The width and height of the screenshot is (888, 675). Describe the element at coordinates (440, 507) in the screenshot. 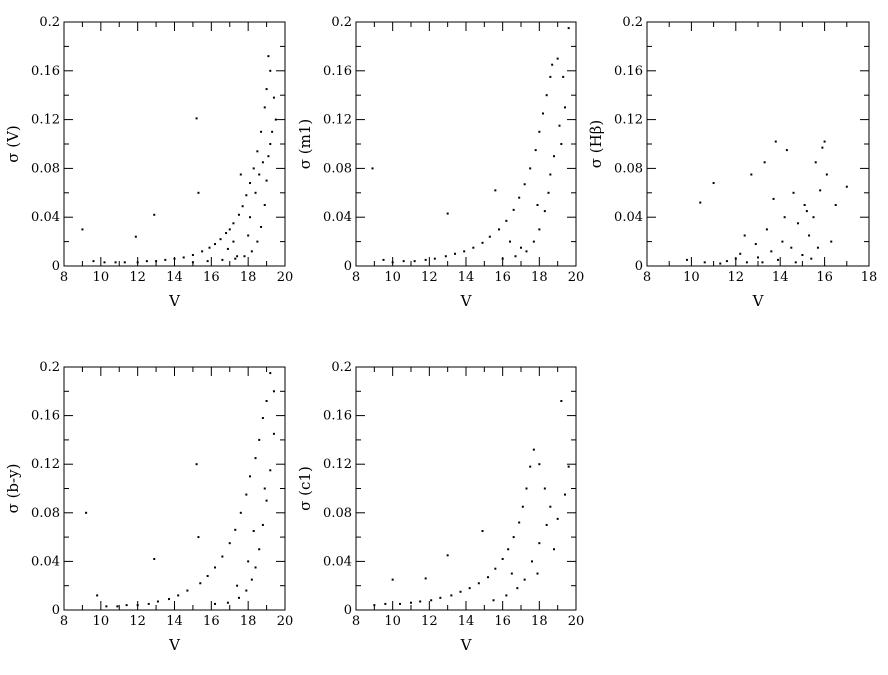

I see `panel-sigma-c1: 8 10 12 14 16 18 20 0 0.04 0.08 0.12 0.16 0.2 Vσ (c1)` at that location.